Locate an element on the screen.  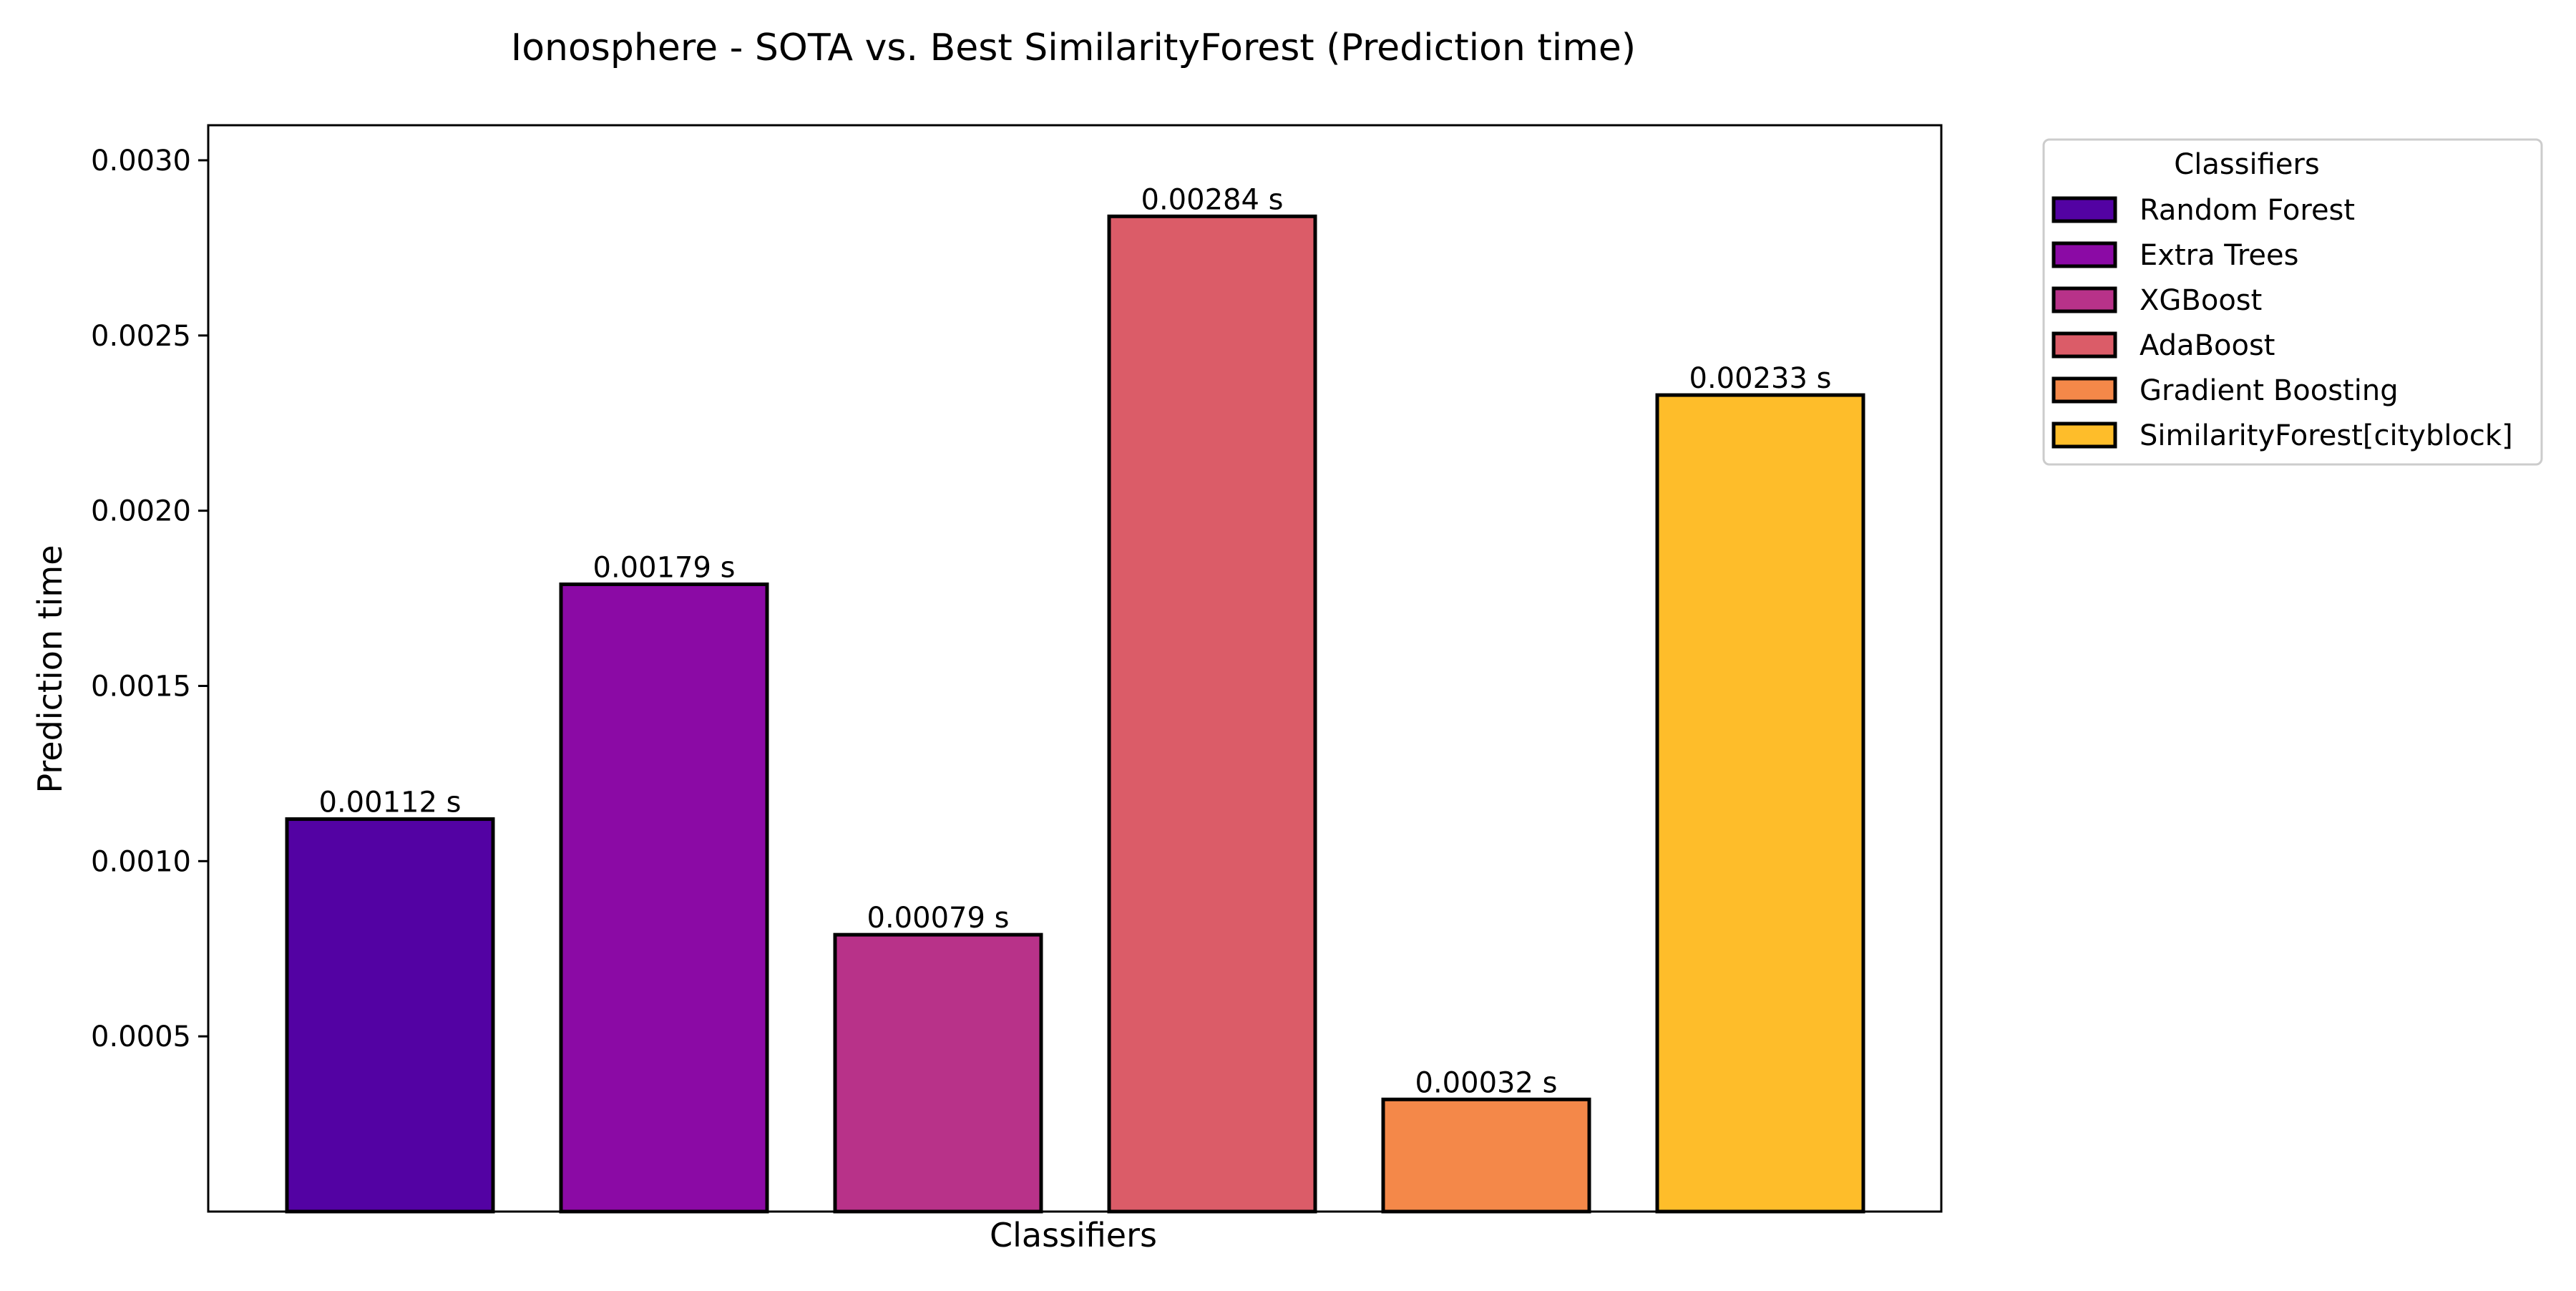
bar-similarityforest-cityblock is located at coordinates (1760, 803).